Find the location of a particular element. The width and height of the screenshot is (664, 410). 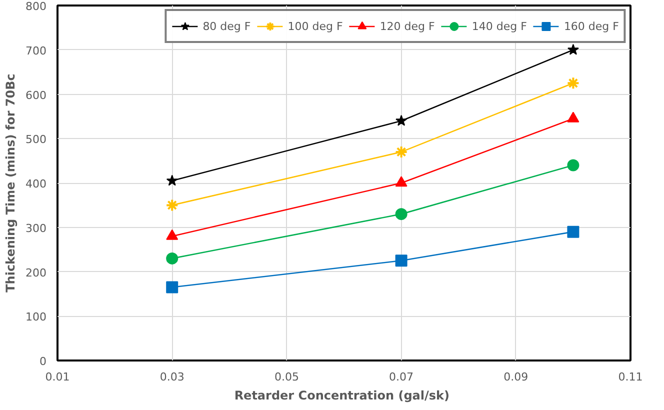

x-tick-label: 0.09 is located at coordinates (516, 377).